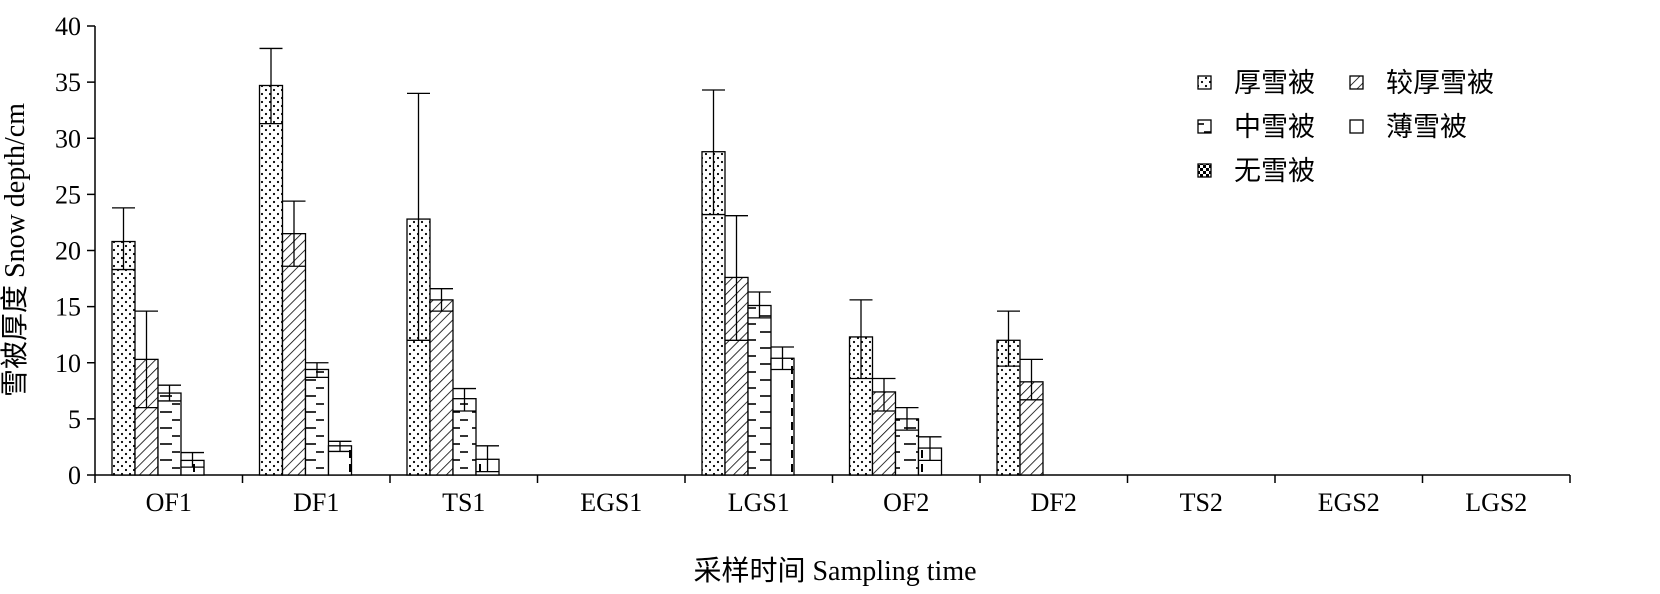 The image size is (1660, 594). What do you see at coordinates (68, 251) in the screenshot?
I see `y-tick-label: 20` at bounding box center [68, 251].